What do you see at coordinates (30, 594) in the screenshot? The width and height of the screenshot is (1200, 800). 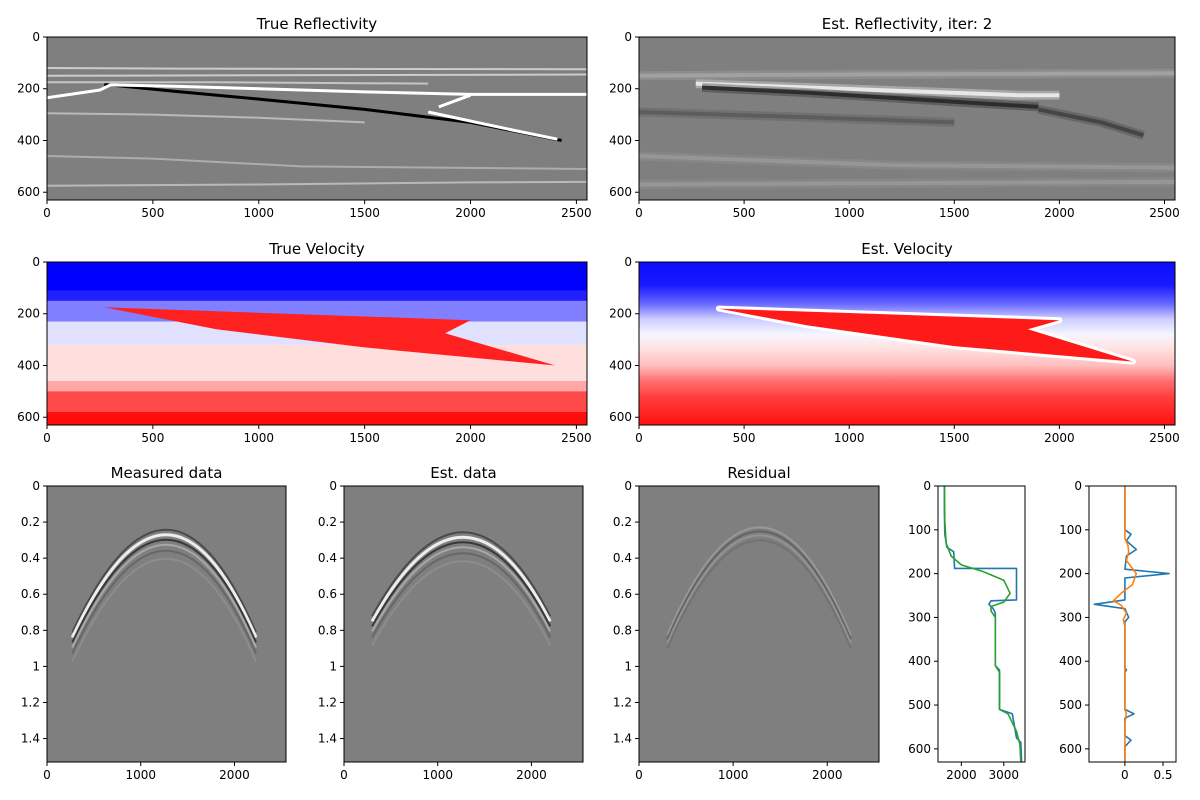 I see `y-tick-label: 0.6` at bounding box center [30, 594].